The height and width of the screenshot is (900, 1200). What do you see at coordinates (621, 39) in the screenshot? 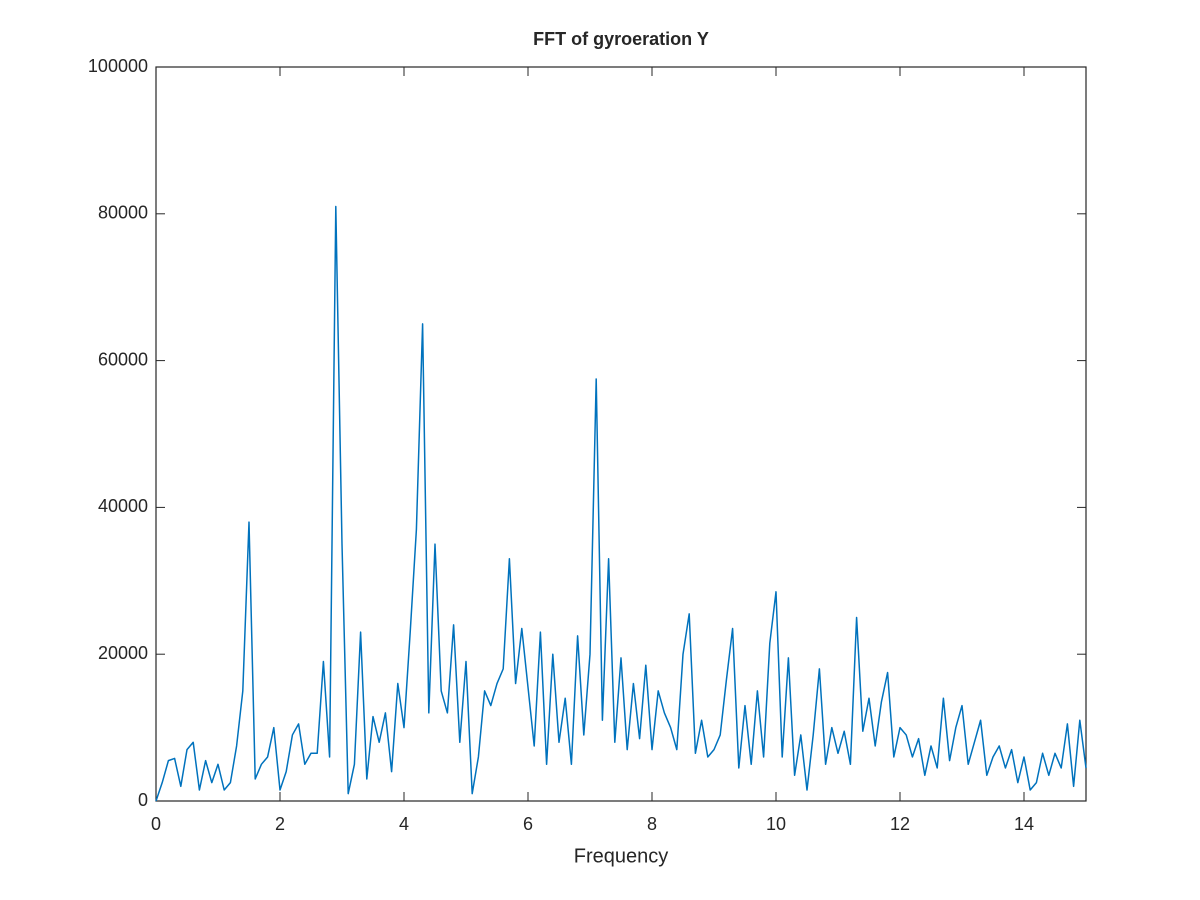
I see `chart-title: FFT of gyroeration Y` at bounding box center [621, 39].